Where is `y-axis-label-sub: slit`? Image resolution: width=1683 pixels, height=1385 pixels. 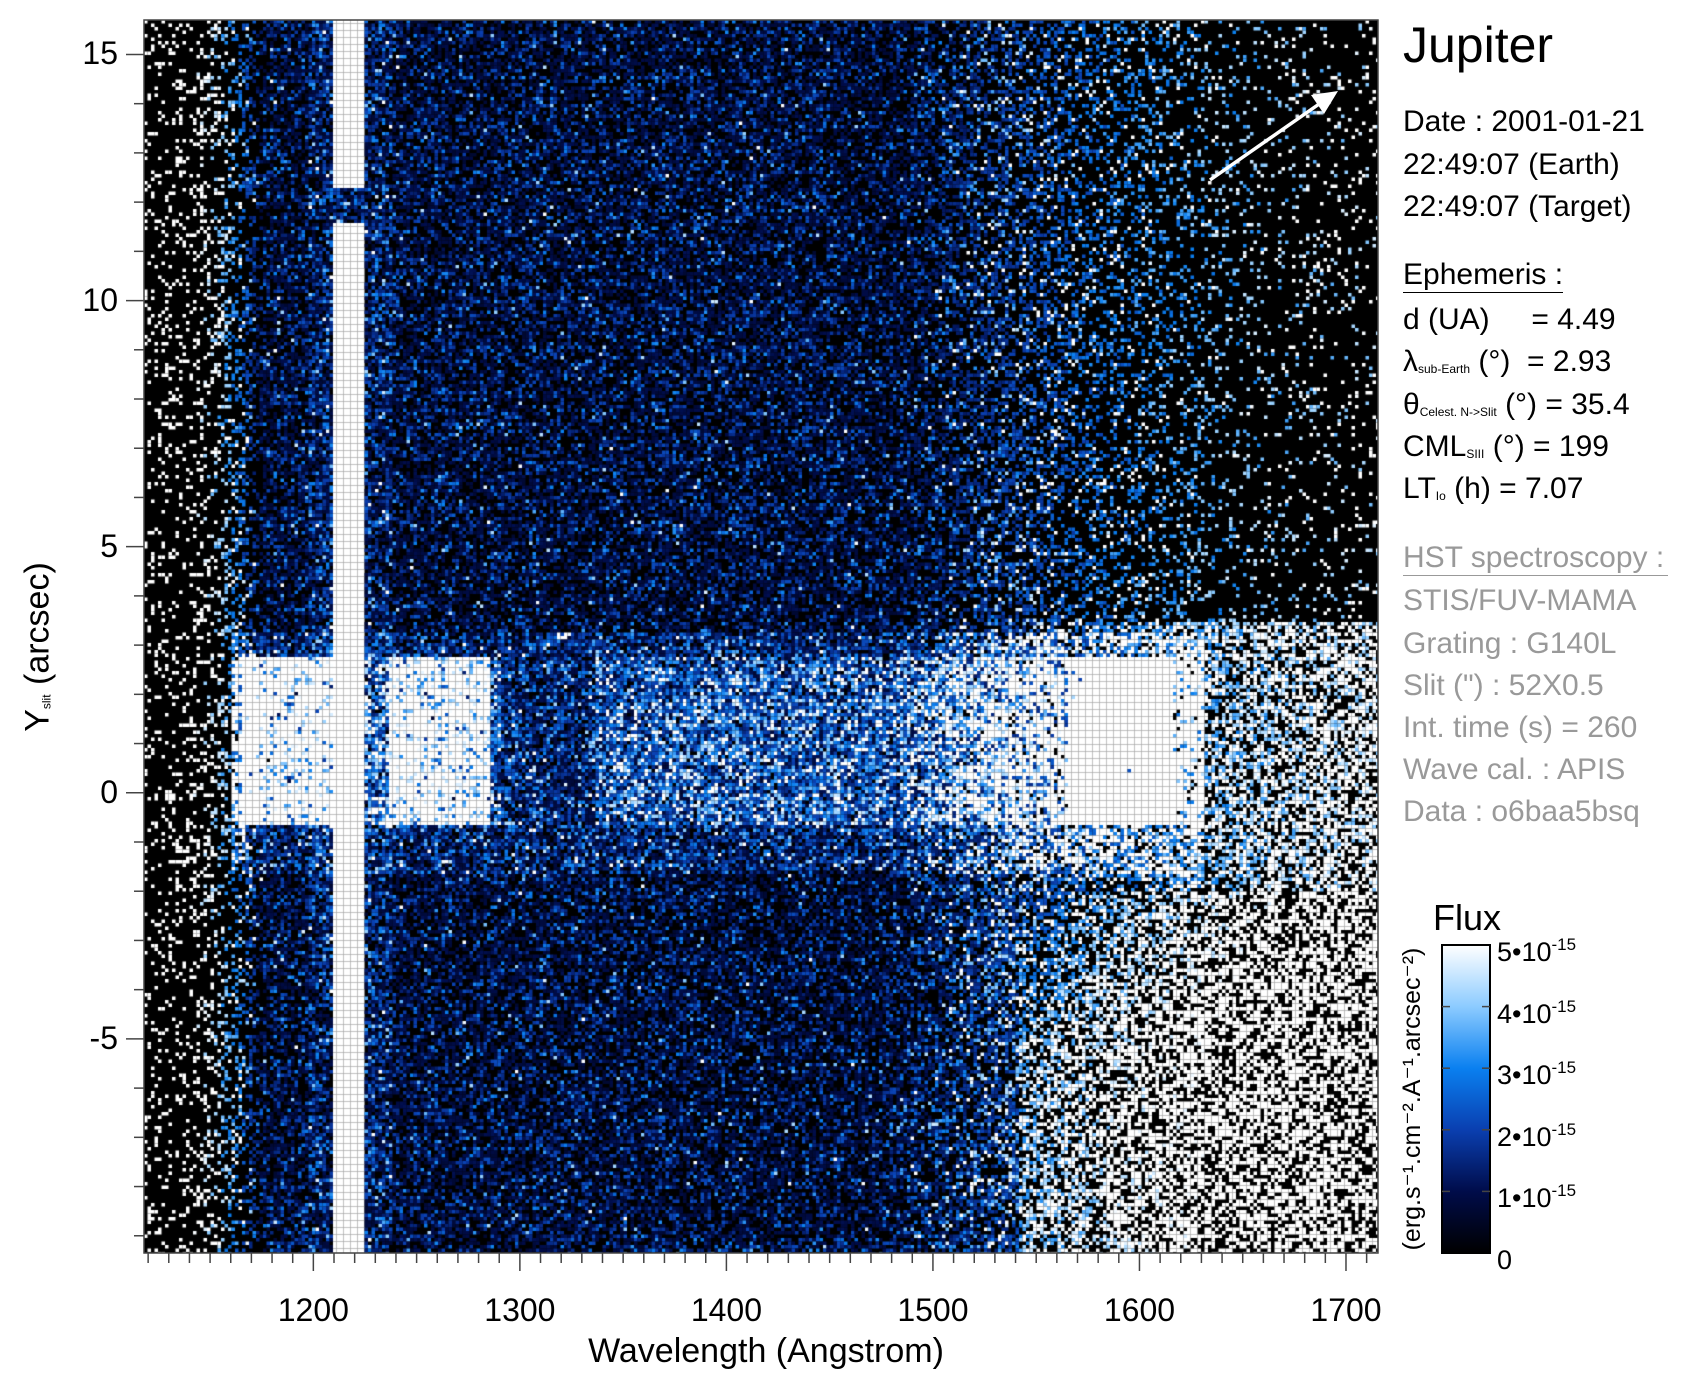
y-axis-label-sub: slit is located at coordinates (46, 702).